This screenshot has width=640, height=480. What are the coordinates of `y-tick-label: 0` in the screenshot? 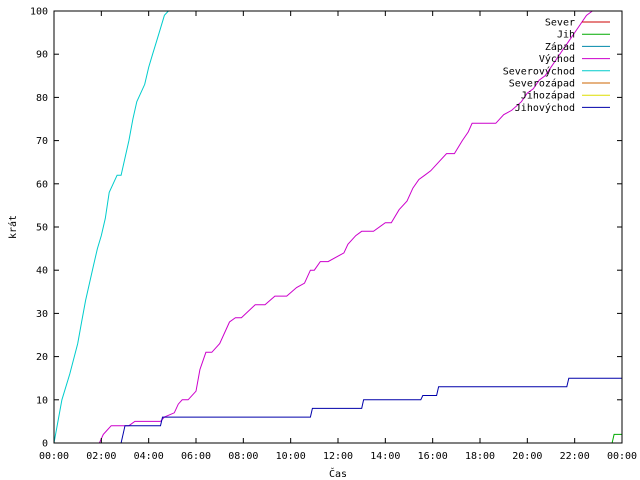 It's located at (45, 444).